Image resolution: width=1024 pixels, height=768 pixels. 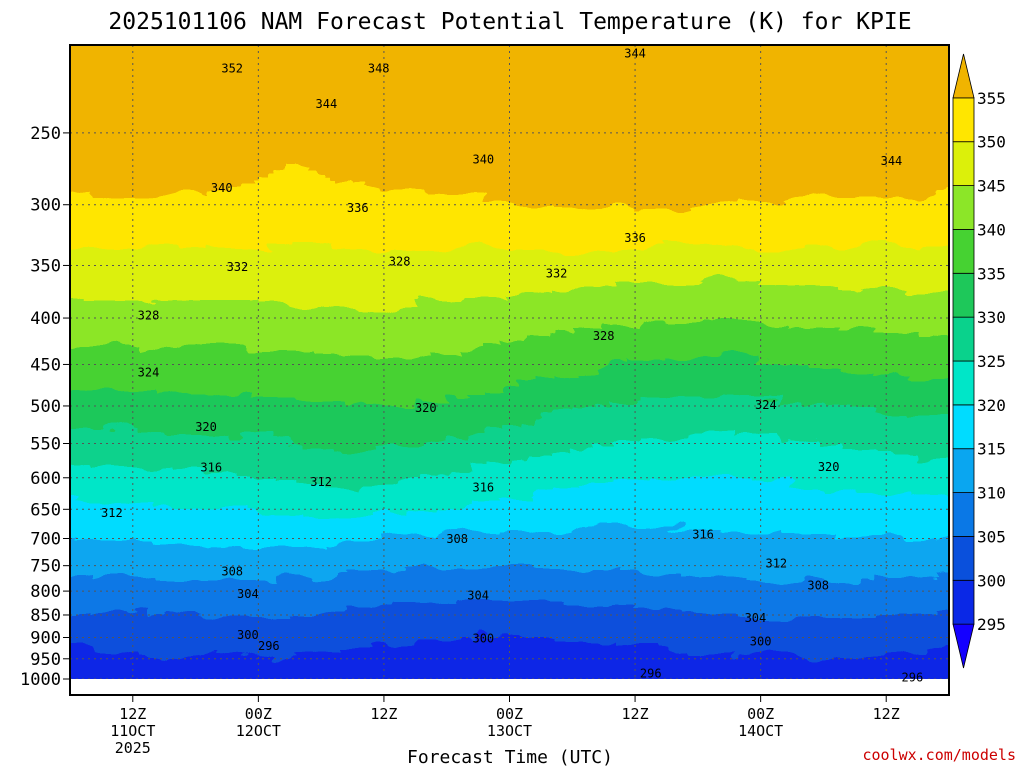 What do you see at coordinates (222, 188) in the screenshot?
I see `contour-label-text: 340` at bounding box center [222, 188].